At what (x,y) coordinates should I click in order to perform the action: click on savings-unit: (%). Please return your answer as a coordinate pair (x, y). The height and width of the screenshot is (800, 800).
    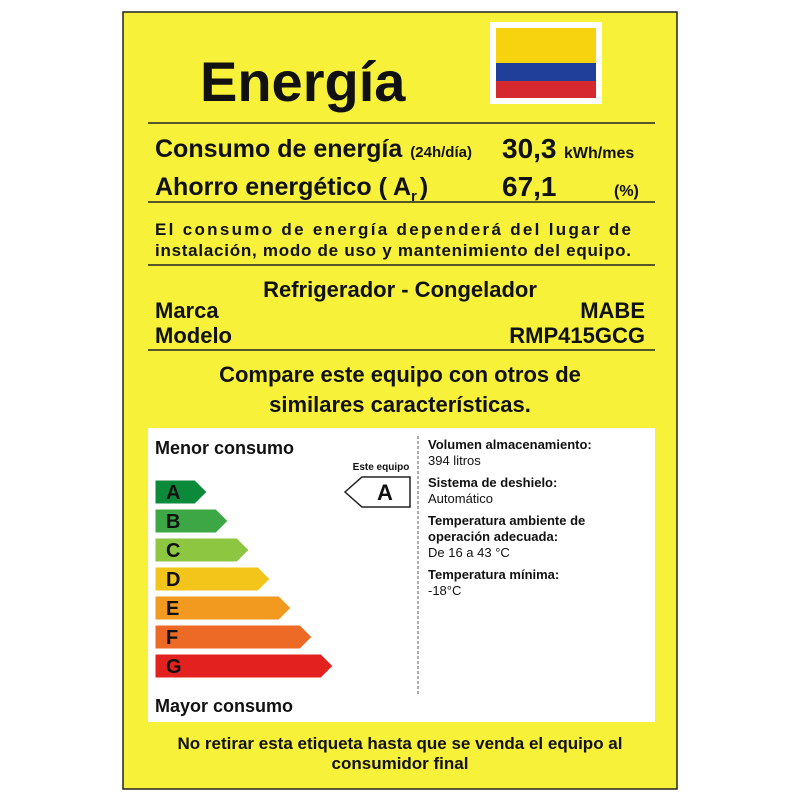
    Looking at the image, I should click on (626, 191).